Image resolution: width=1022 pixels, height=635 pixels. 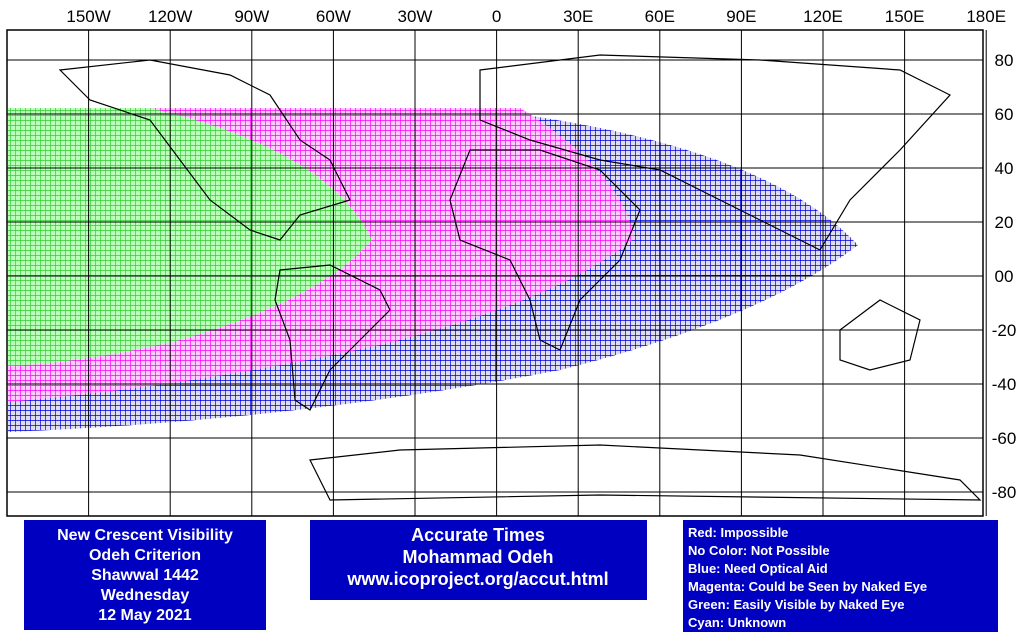 I want to click on lon-label: 180E, so click(x=986, y=16).